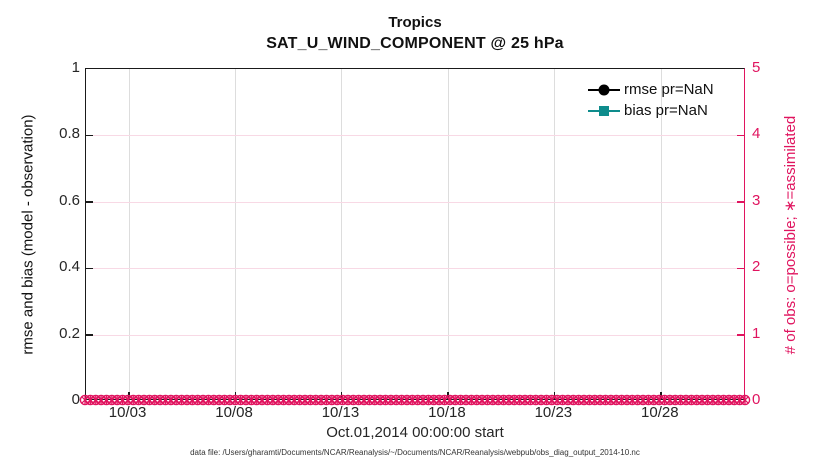 Image resolution: width=830 pixels, height=470 pixels. Describe the element at coordinates (415, 432) in the screenshot. I see `x-axis-label: Oct.01,2014 00:00:00 start` at that location.